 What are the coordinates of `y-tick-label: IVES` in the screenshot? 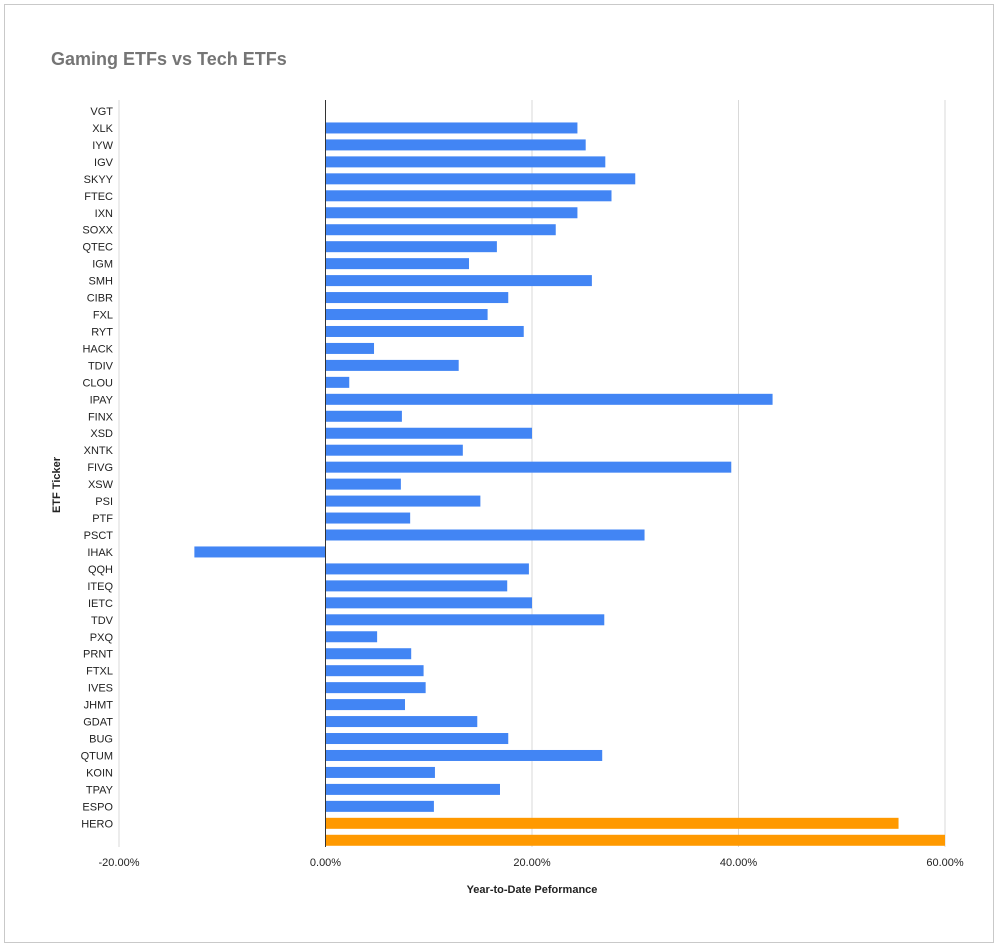 It's located at (100, 689).